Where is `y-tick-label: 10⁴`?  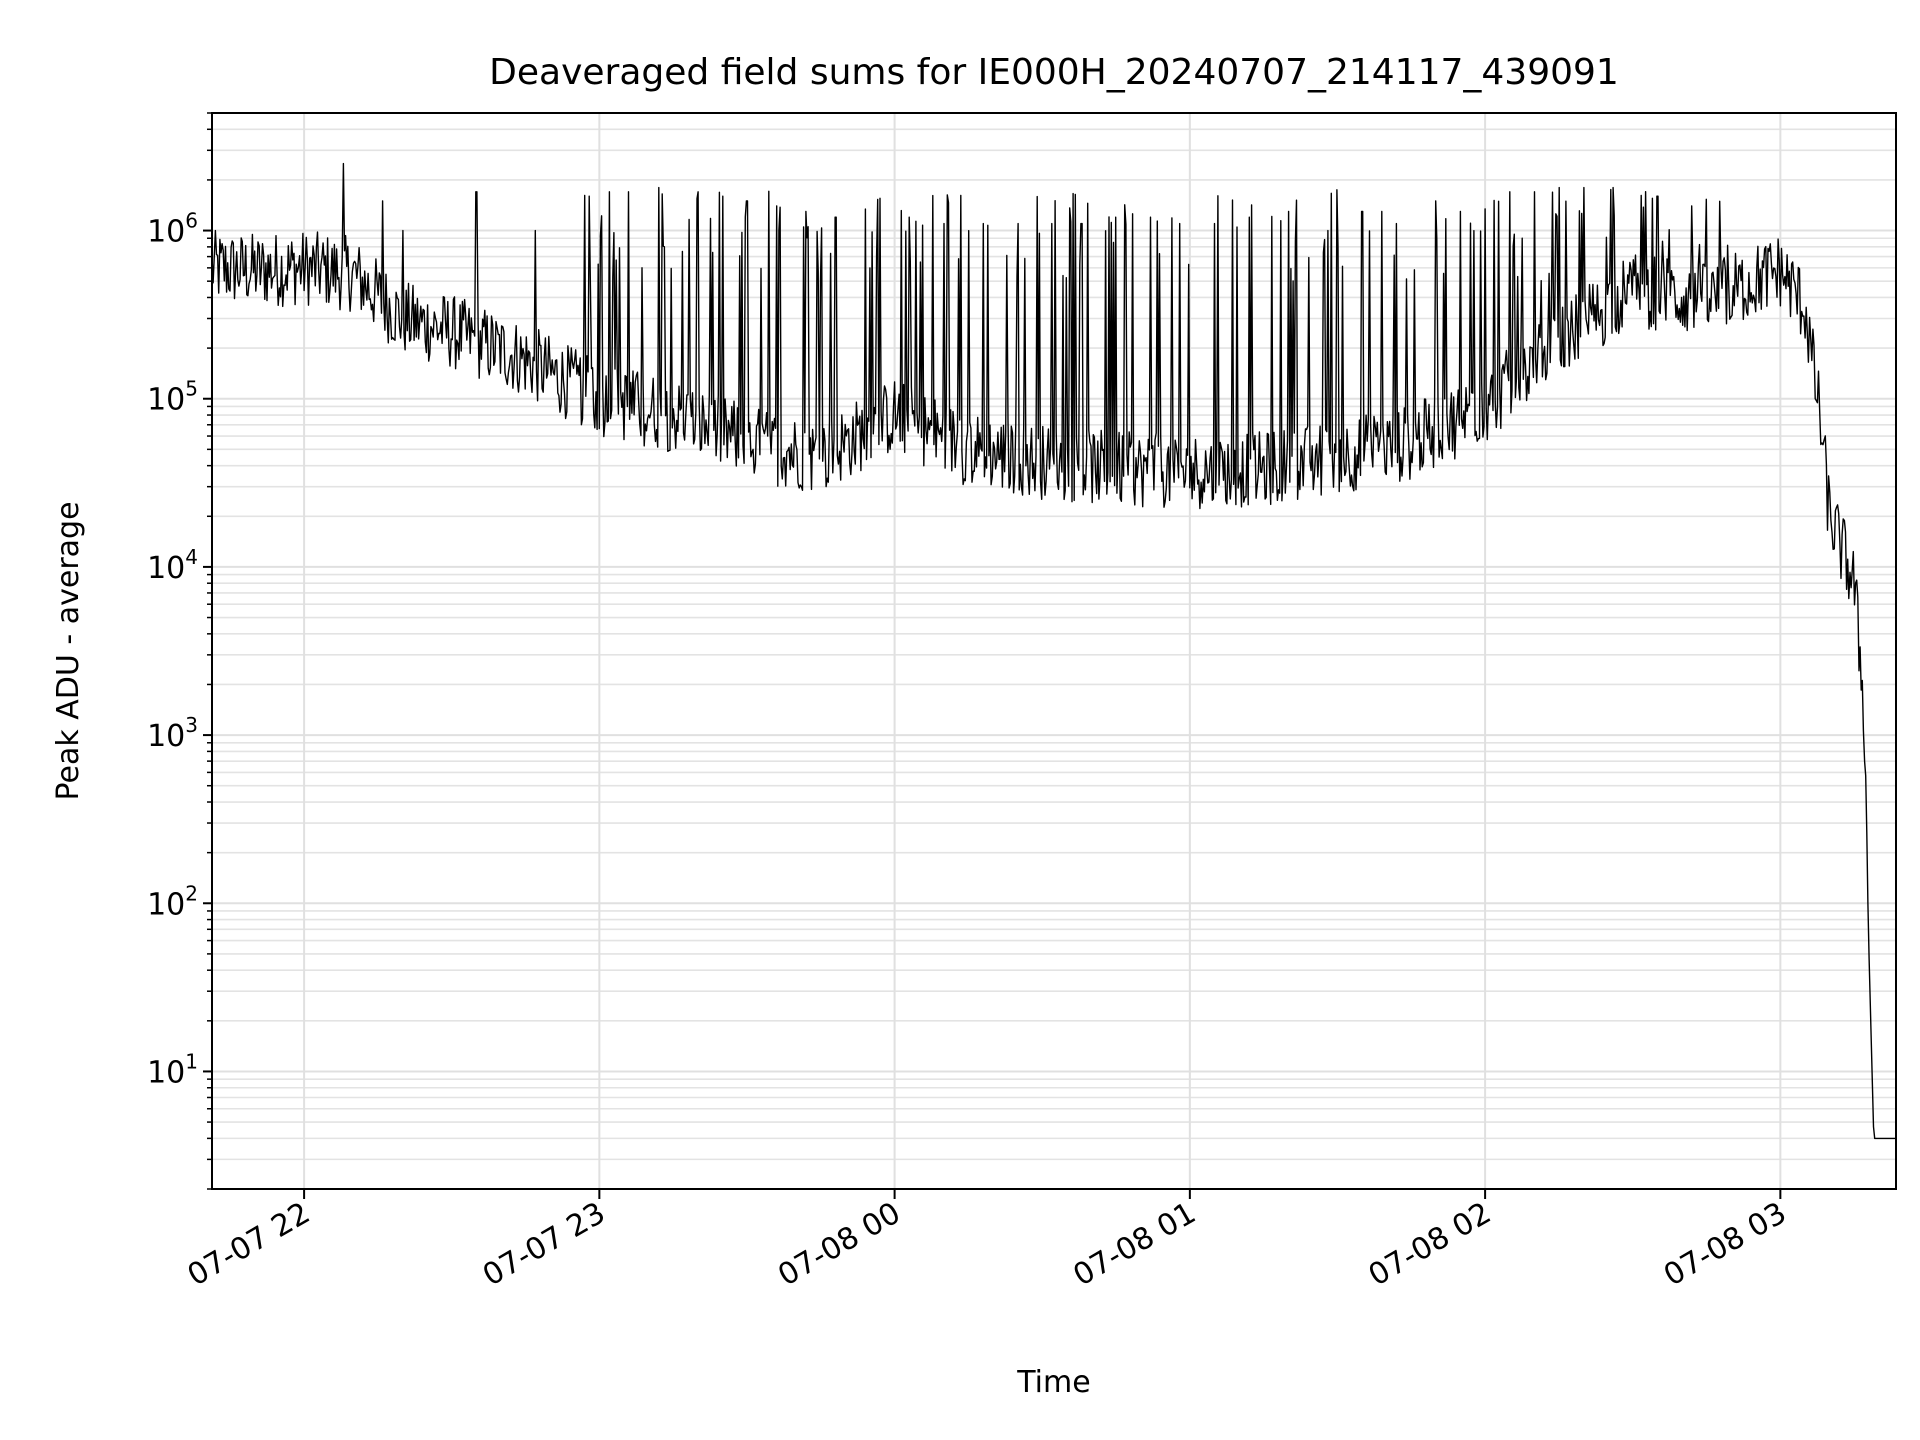 y-tick-label: 10⁴ is located at coordinates (172, 565).